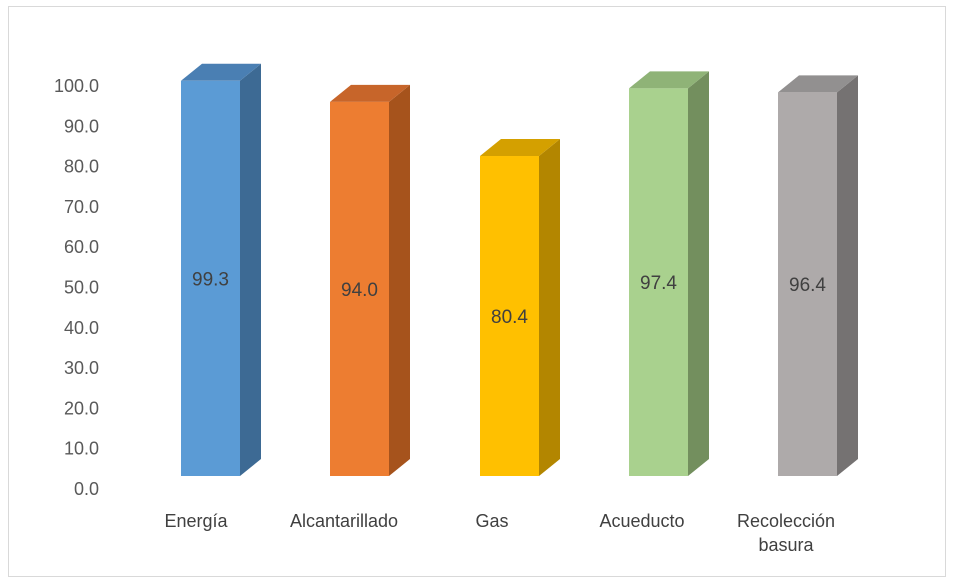  What do you see at coordinates (491, 521) in the screenshot?
I see `x-category-label: Gas` at bounding box center [491, 521].